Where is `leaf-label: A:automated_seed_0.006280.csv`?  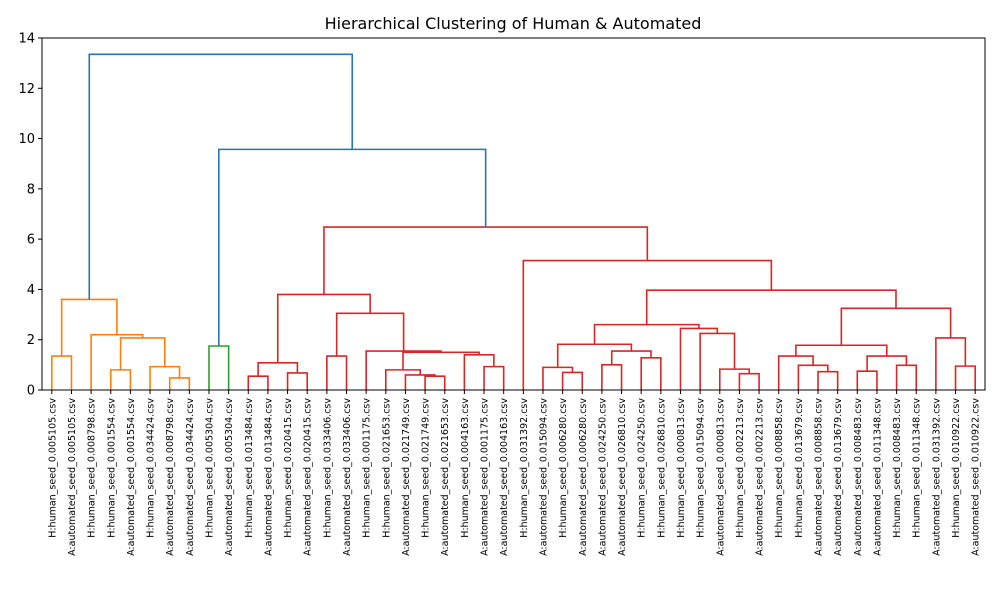 leaf-label: A:automated_seed_0.006280.csv is located at coordinates (583, 477).